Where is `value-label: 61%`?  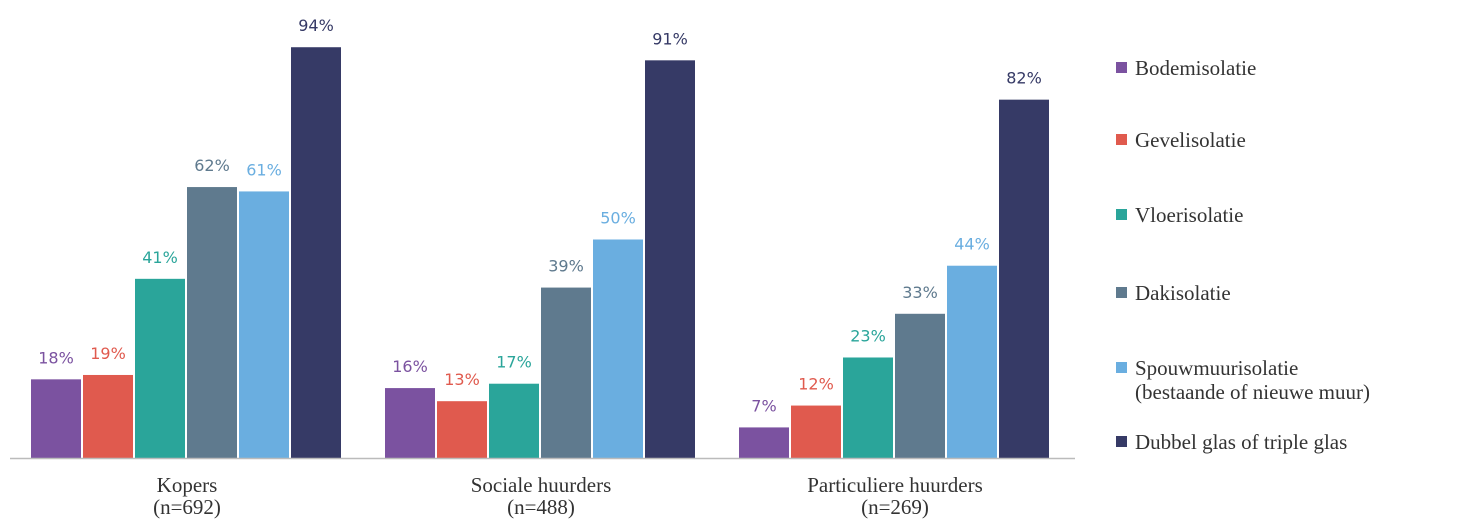 value-label: 61% is located at coordinates (264, 169).